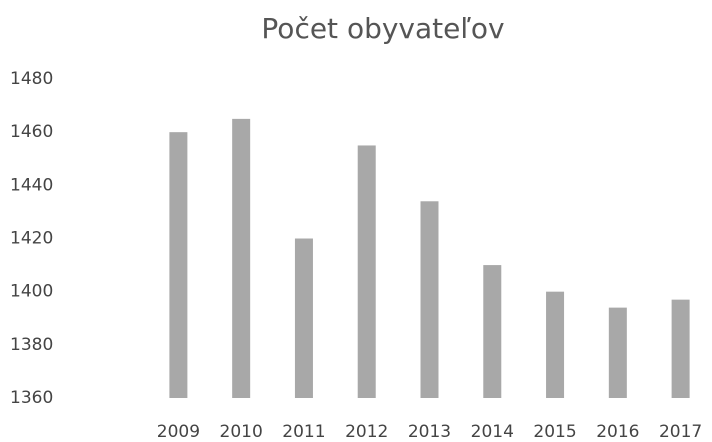 The width and height of the screenshot is (712, 442). What do you see at coordinates (178, 432) in the screenshot?
I see `x-tick-label: 2009` at bounding box center [178, 432].